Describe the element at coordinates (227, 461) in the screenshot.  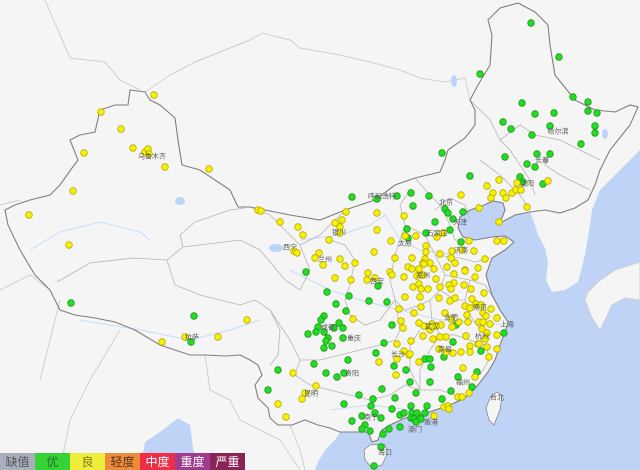
I see `legend-item-severe-pollution: 严重` at that location.